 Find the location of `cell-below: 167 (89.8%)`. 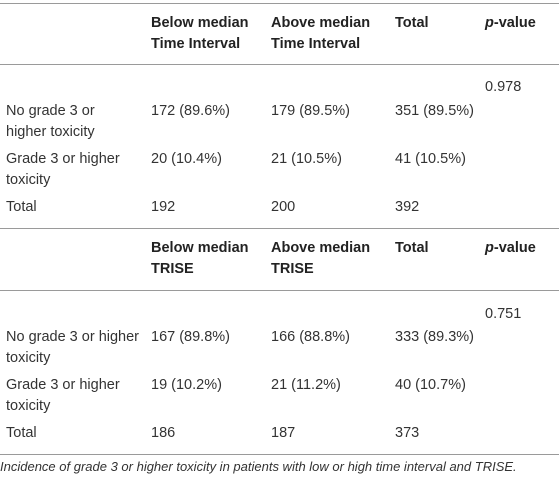

cell-below: 167 (89.8%) is located at coordinates (190, 337).